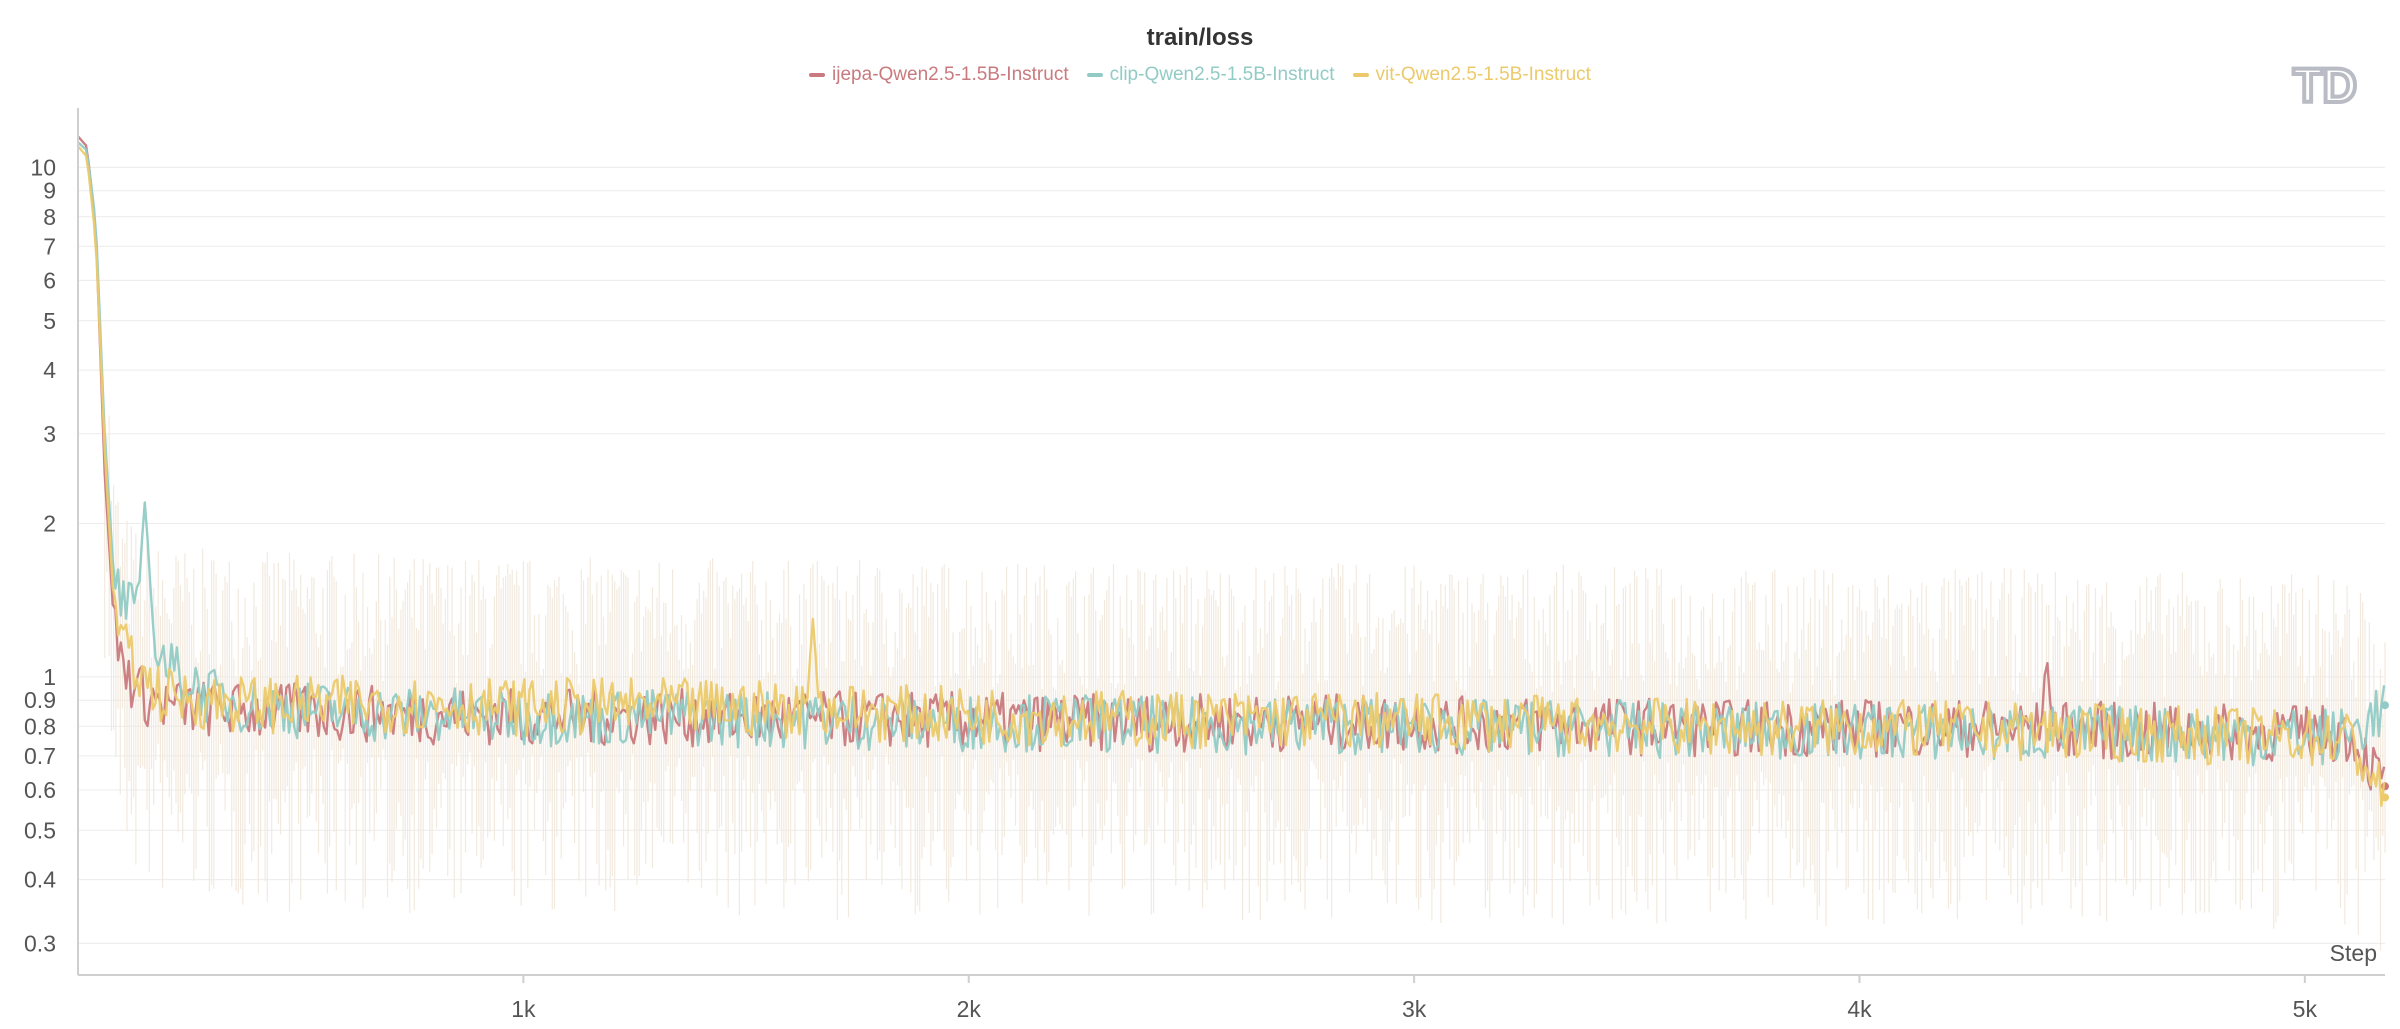 The image size is (2400, 1029). What do you see at coordinates (2385, 705) in the screenshot?
I see `series-endpoint-clip` at bounding box center [2385, 705].